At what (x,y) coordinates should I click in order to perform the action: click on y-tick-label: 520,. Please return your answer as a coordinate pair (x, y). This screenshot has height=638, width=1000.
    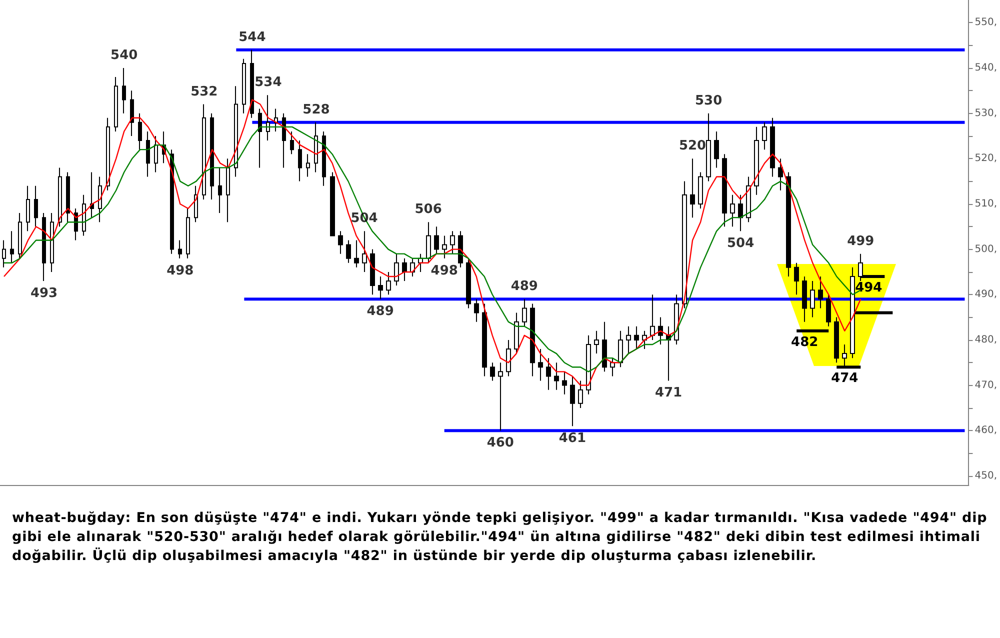
    Looking at the image, I should click on (985, 158).